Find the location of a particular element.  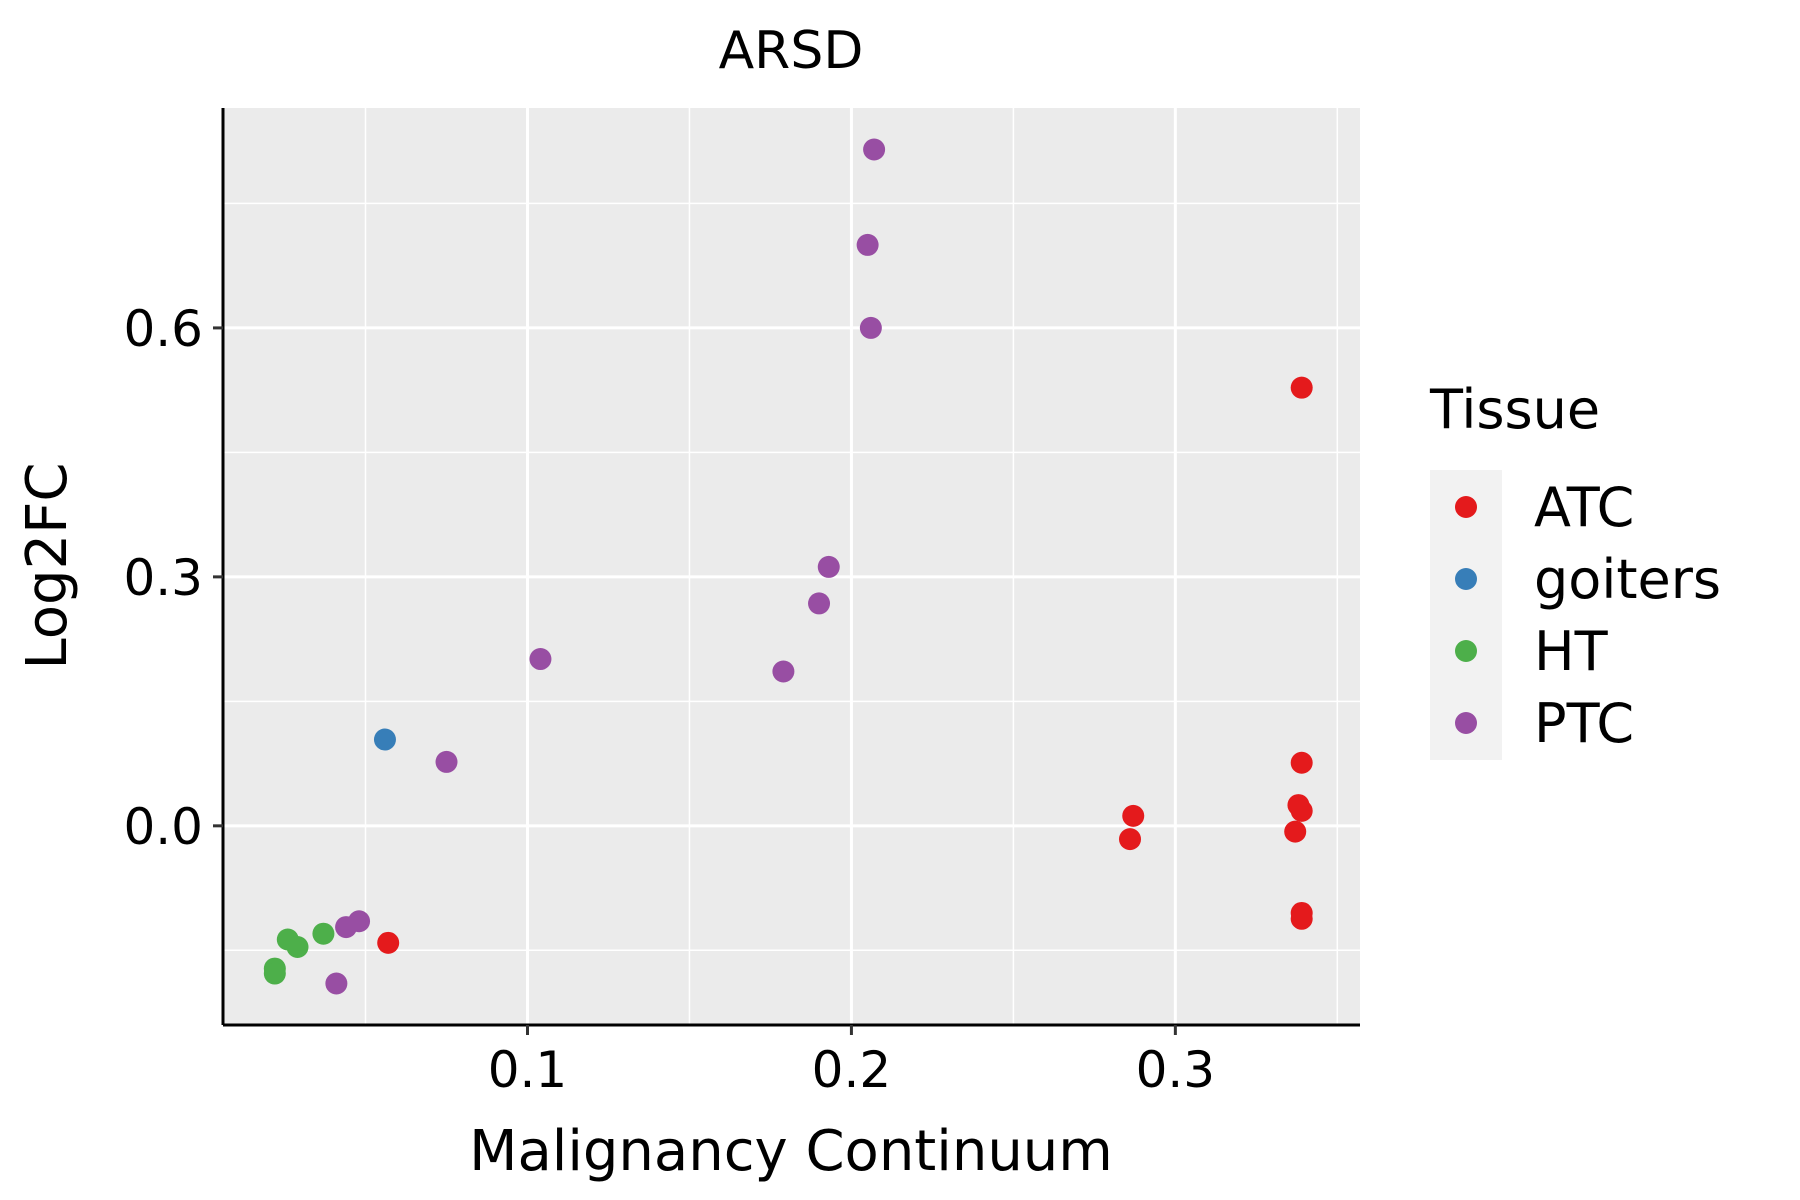

legend: Tissue ATC goiters HT PTC is located at coordinates (1575, 569).